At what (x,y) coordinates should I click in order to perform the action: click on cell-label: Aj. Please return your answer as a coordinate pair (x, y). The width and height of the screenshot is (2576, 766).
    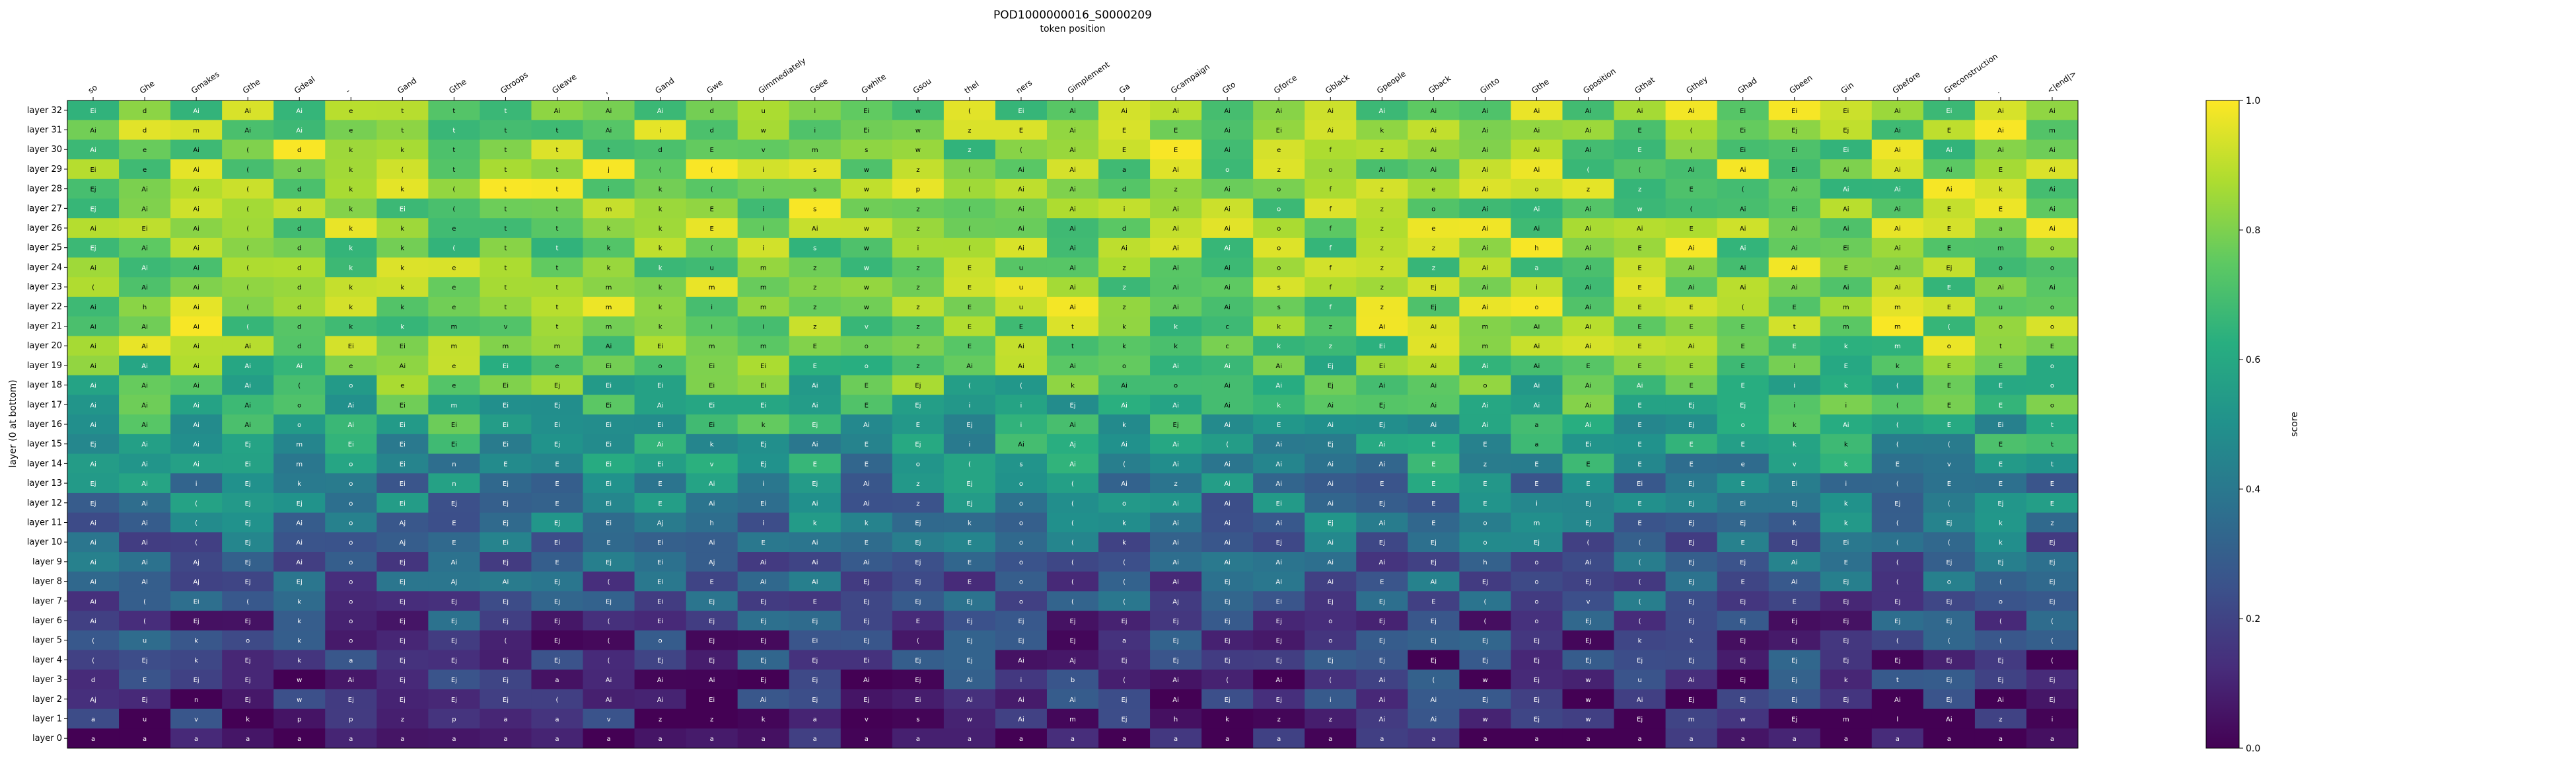
    Looking at the image, I should click on (1072, 445).